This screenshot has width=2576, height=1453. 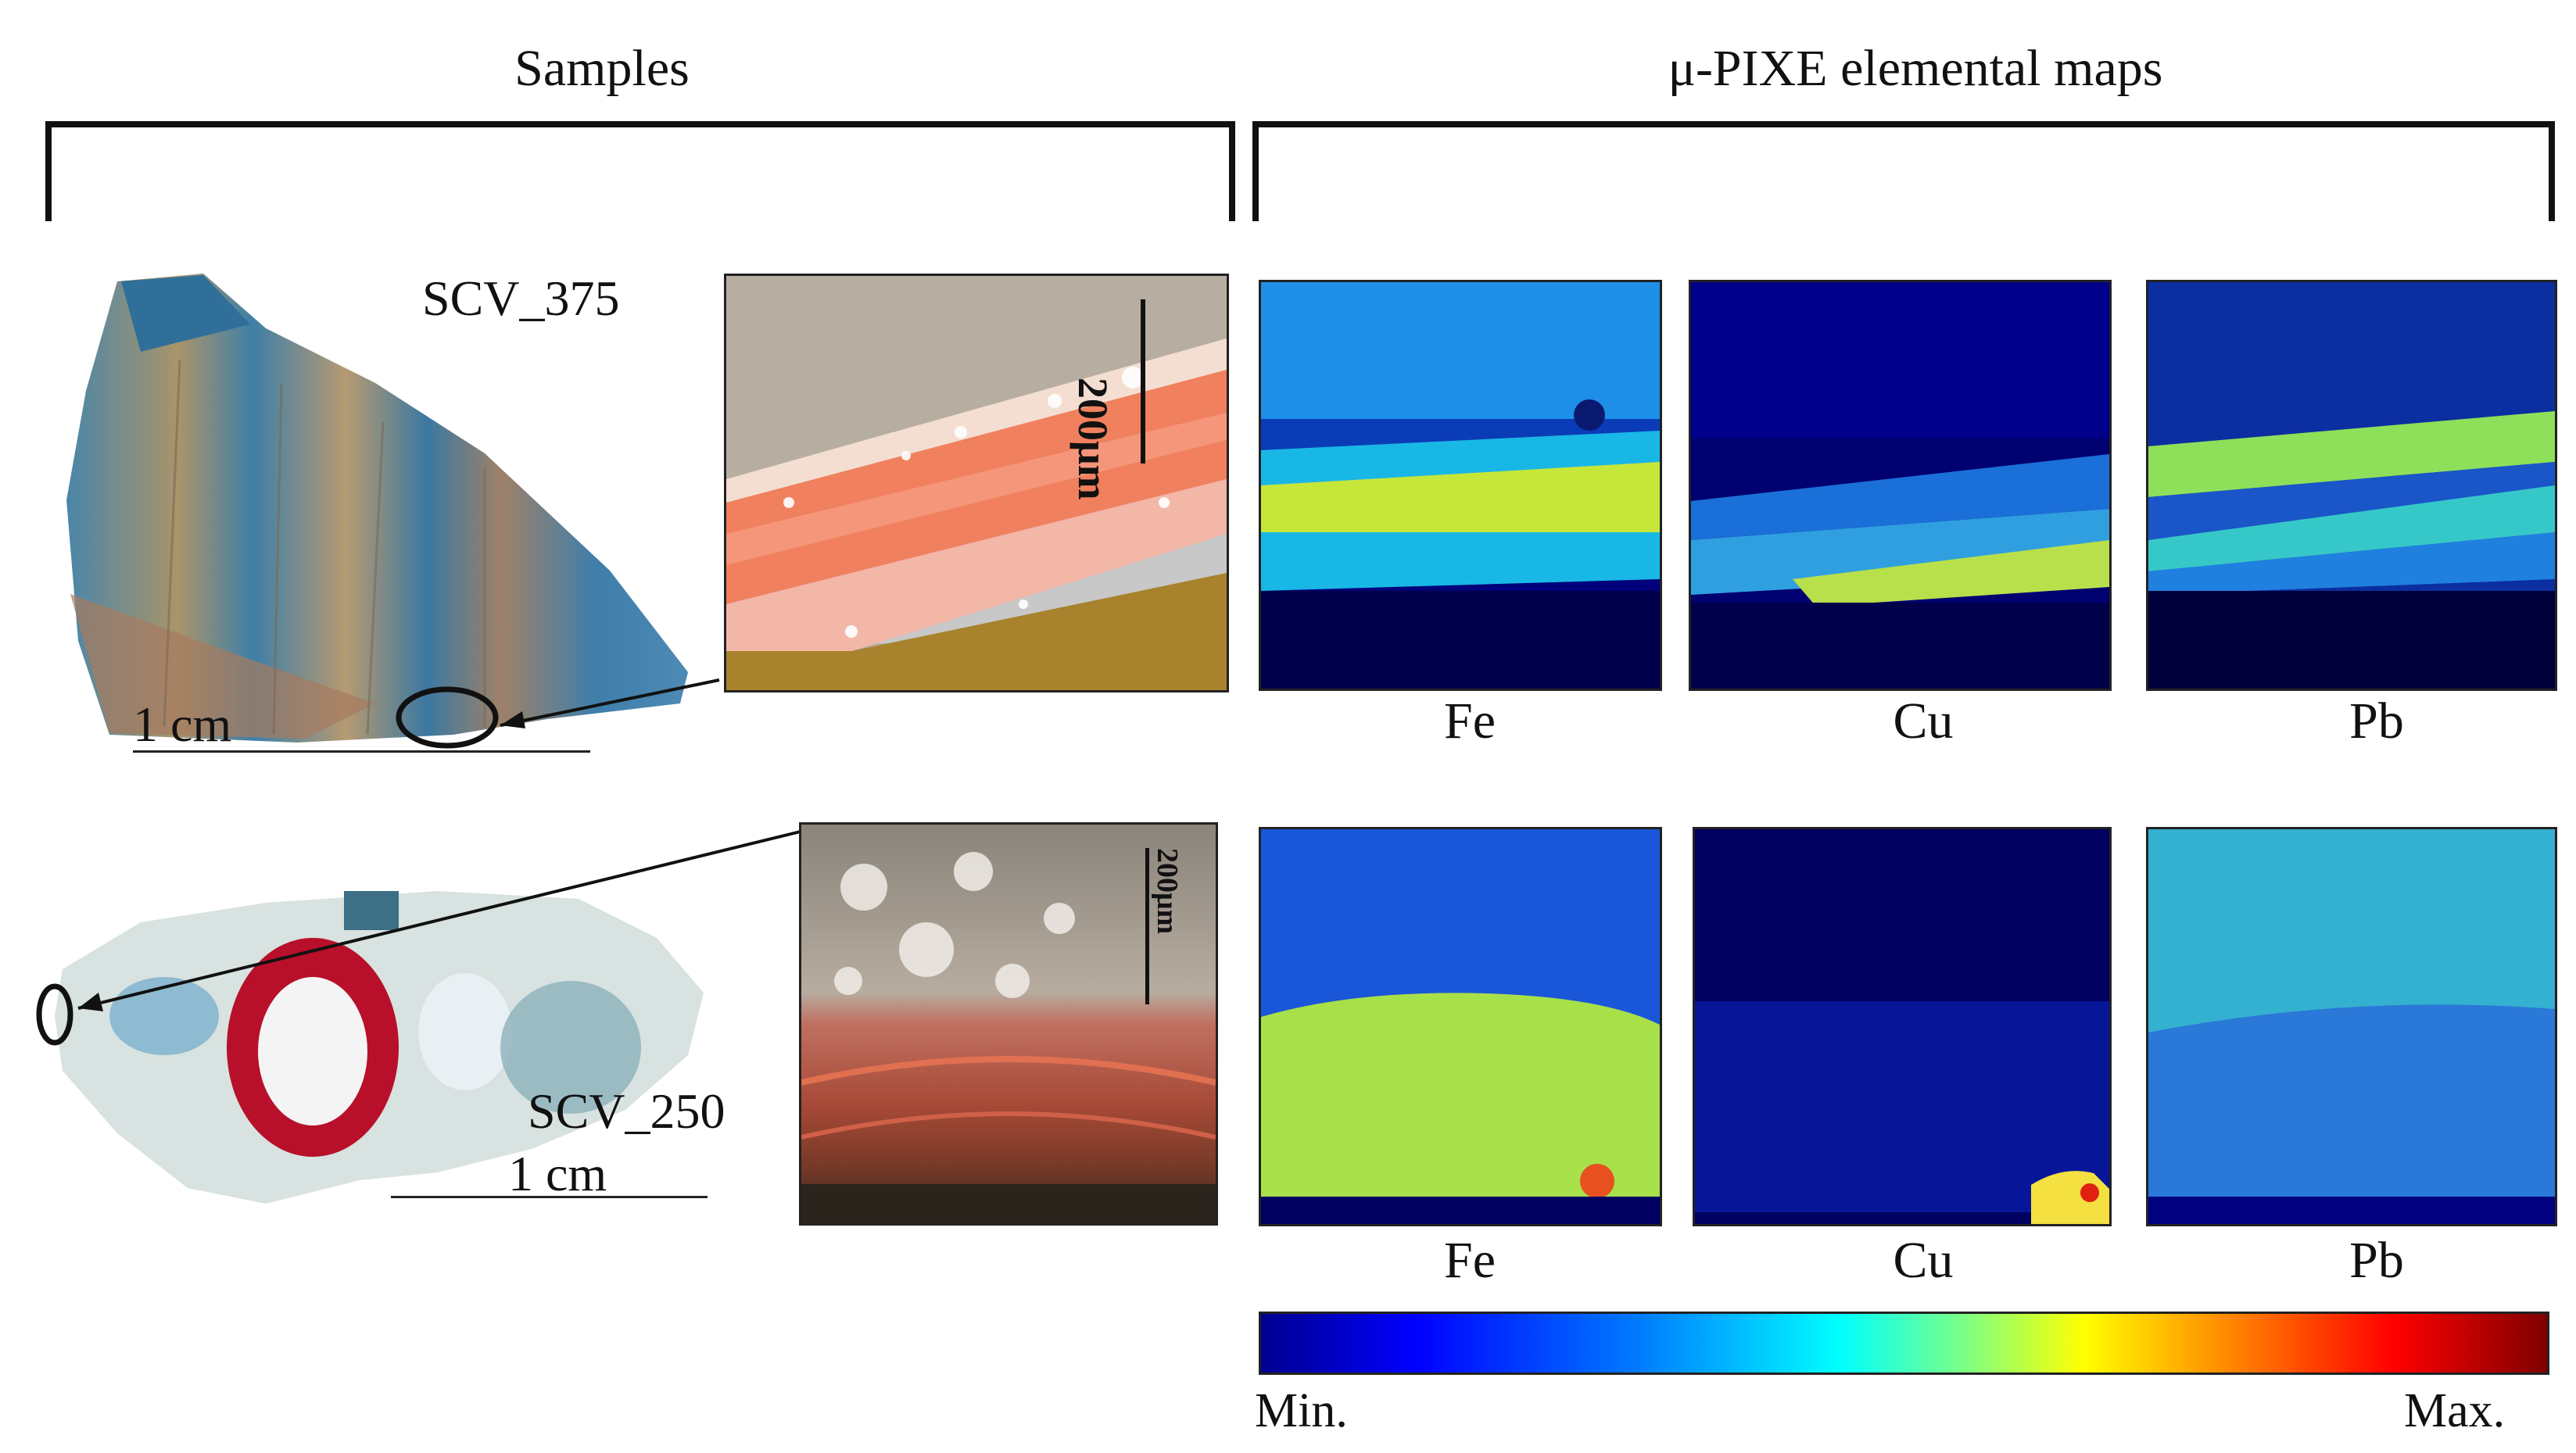 What do you see at coordinates (1923, 722) in the screenshot?
I see `map-label-cu-row1: Cu` at bounding box center [1923, 722].